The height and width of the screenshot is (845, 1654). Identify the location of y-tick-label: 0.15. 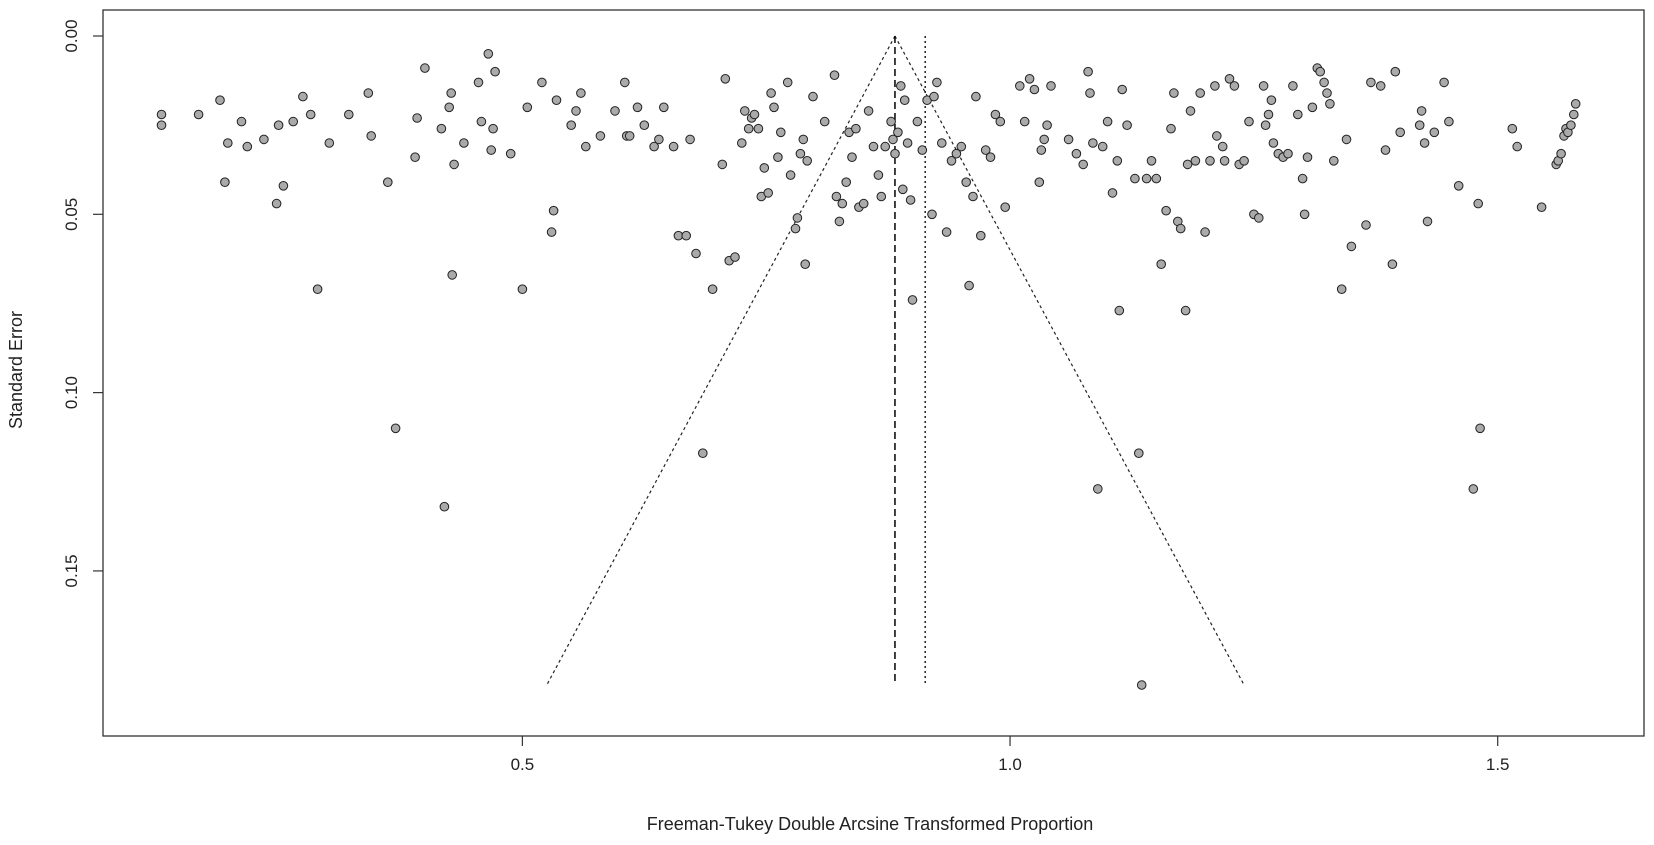
(71, 570).